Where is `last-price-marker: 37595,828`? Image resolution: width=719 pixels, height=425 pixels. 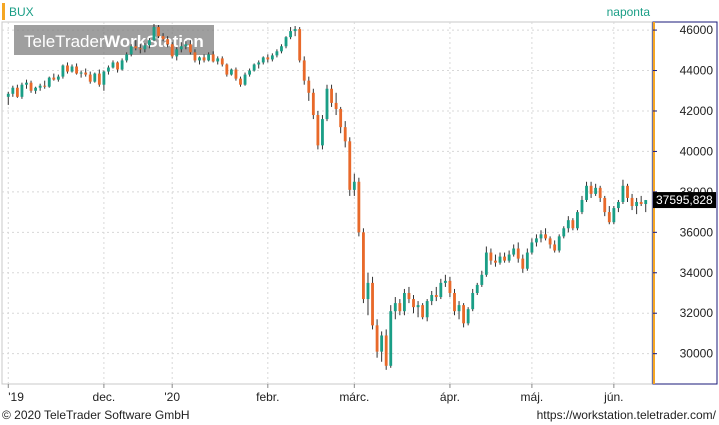 last-price-marker: 37595,828 is located at coordinates (684, 200).